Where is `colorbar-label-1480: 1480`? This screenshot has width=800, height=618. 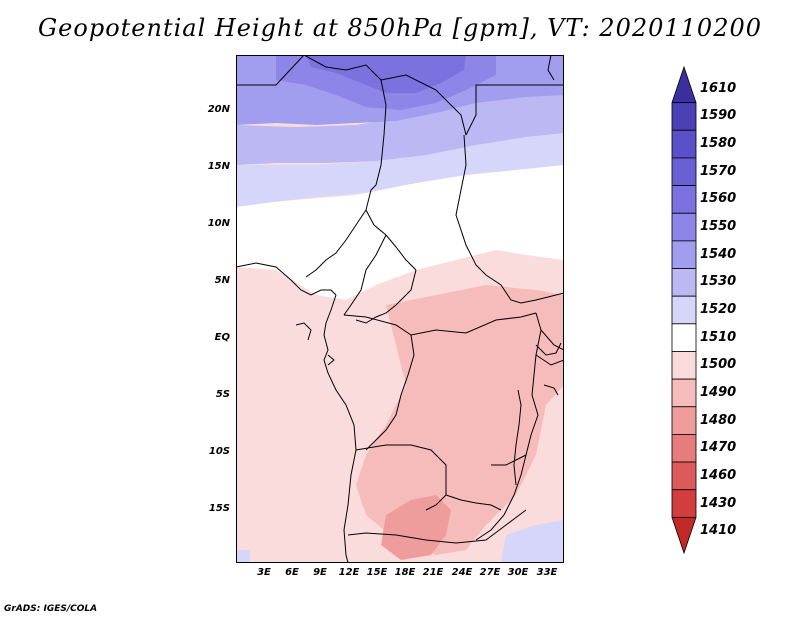 colorbar-label-1480: 1480 is located at coordinates (718, 420).